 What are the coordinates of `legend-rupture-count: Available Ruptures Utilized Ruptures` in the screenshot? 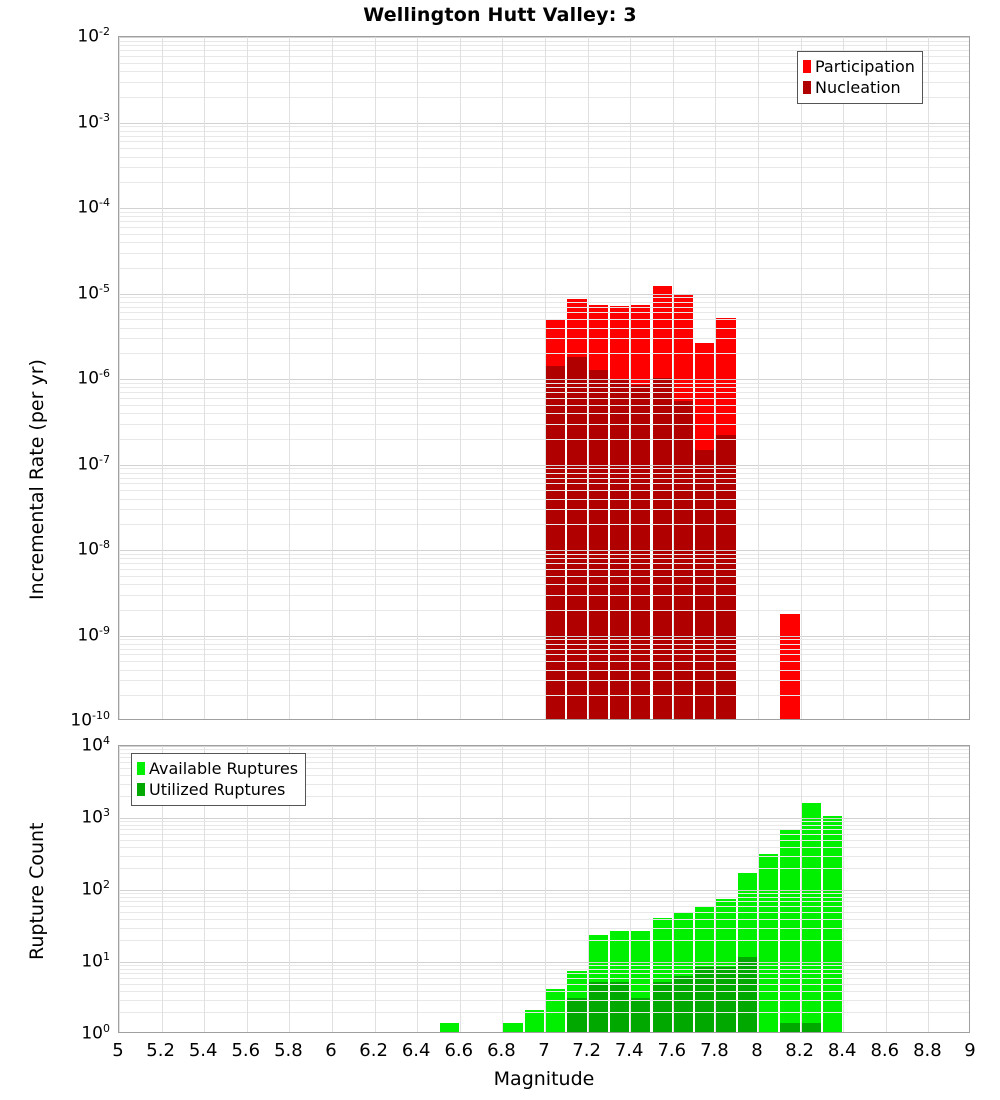 It's located at (219, 780).